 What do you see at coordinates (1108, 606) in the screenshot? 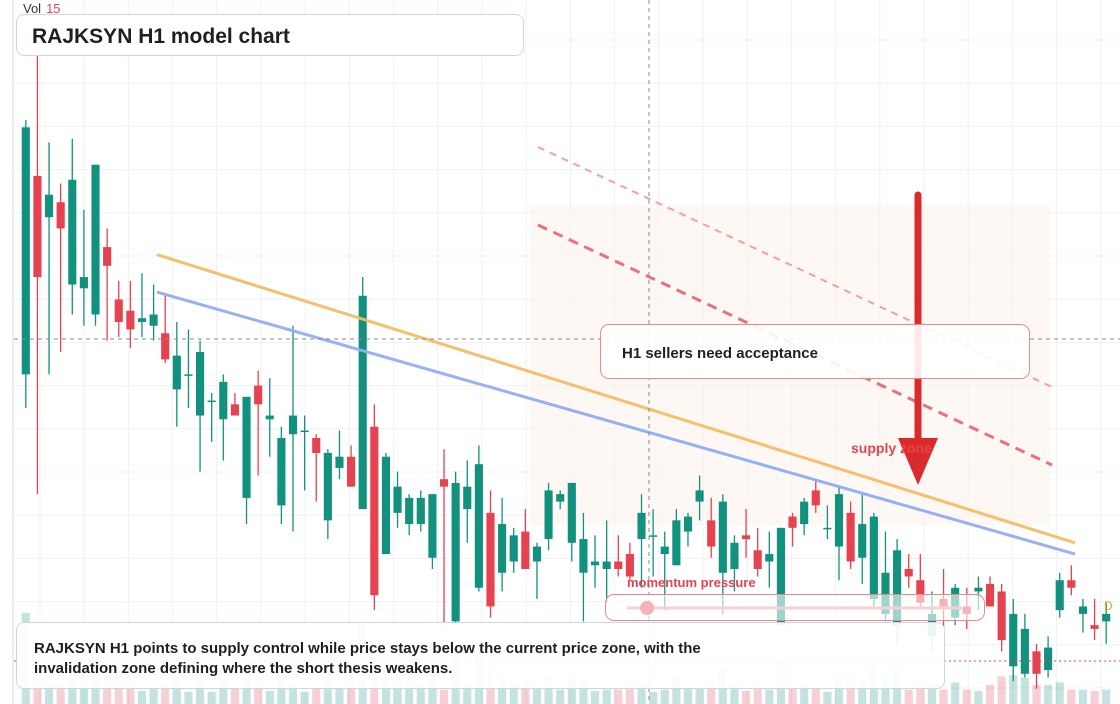
I see `price-scale-badge: D` at bounding box center [1108, 606].